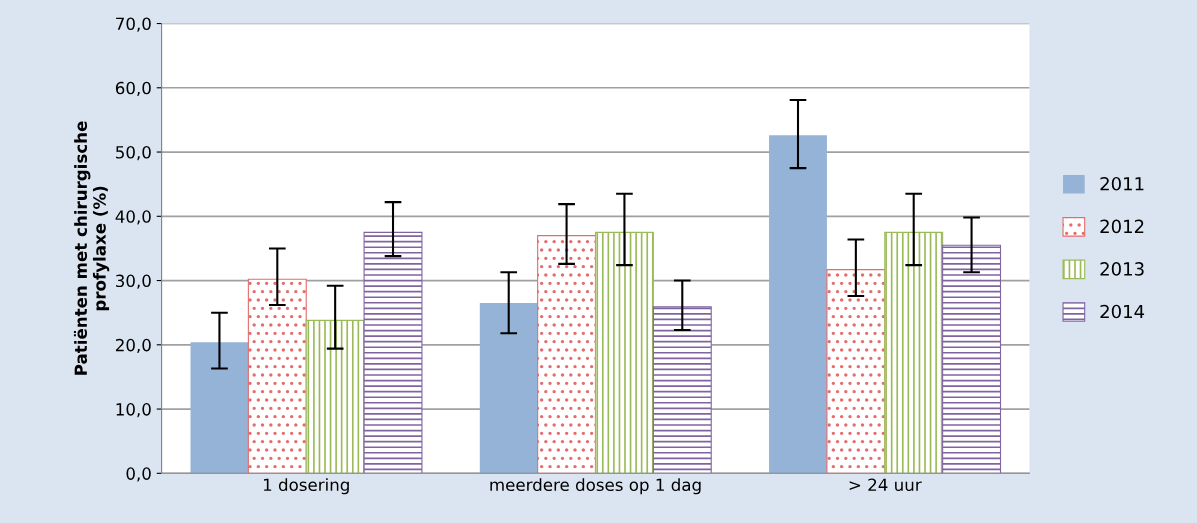 The height and width of the screenshot is (523, 1197). Describe the element at coordinates (133, 89) in the screenshot. I see `y-tick-label: 60,0` at that location.